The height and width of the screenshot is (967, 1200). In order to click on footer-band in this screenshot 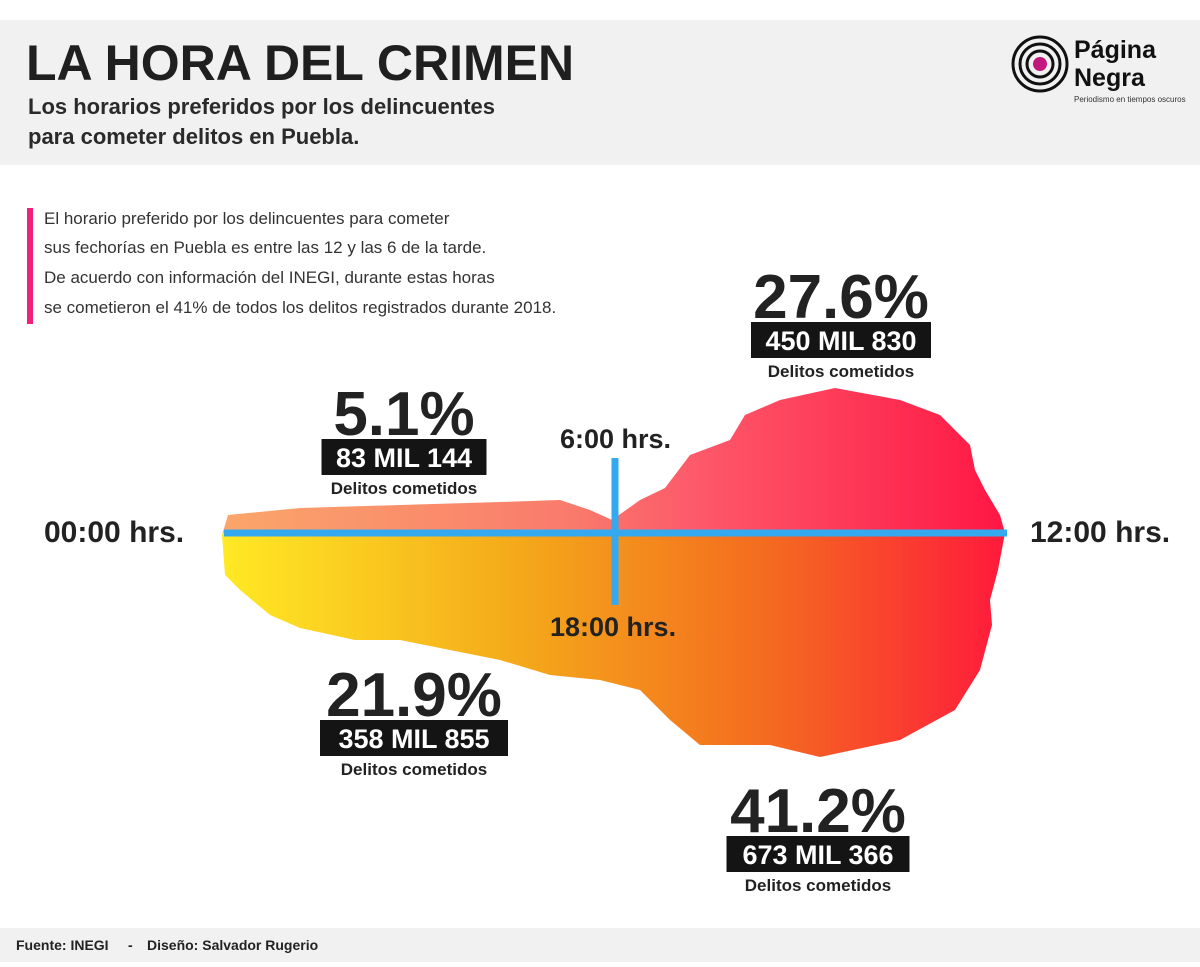, I will do `click(600, 945)`.